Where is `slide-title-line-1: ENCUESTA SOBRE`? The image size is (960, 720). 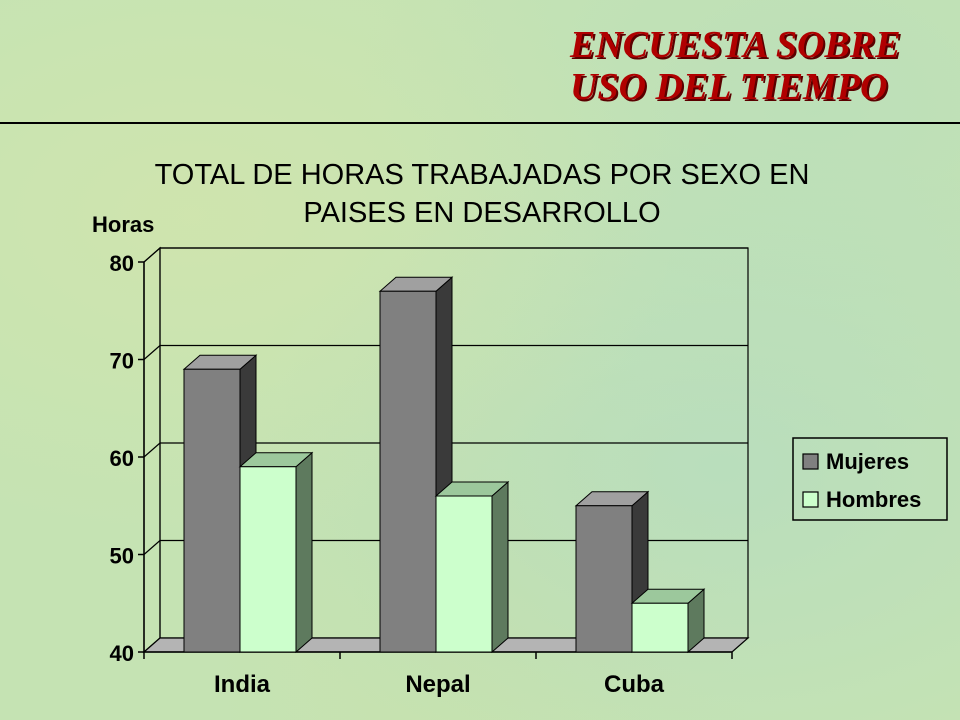
slide-title-line-1: ENCUESTA SOBRE is located at coordinates (735, 45).